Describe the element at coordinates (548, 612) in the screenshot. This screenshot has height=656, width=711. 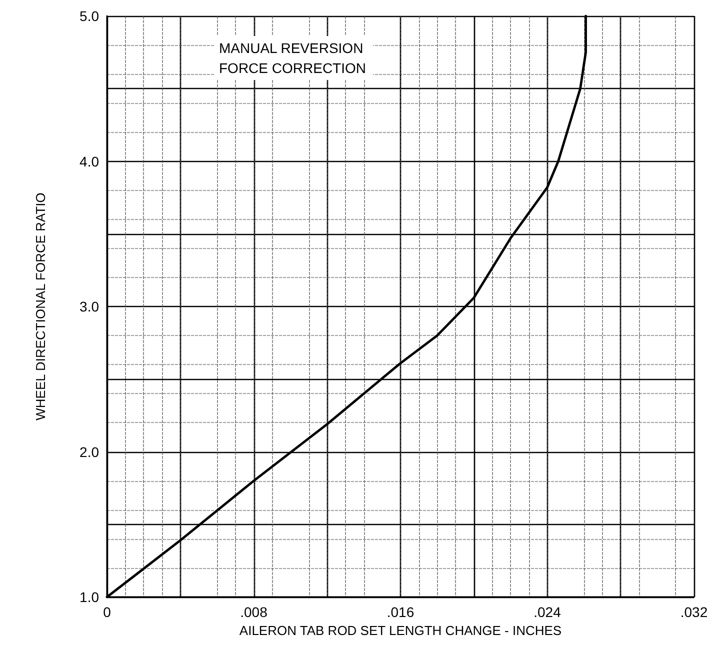
I see `x-tick-label: .024` at that location.